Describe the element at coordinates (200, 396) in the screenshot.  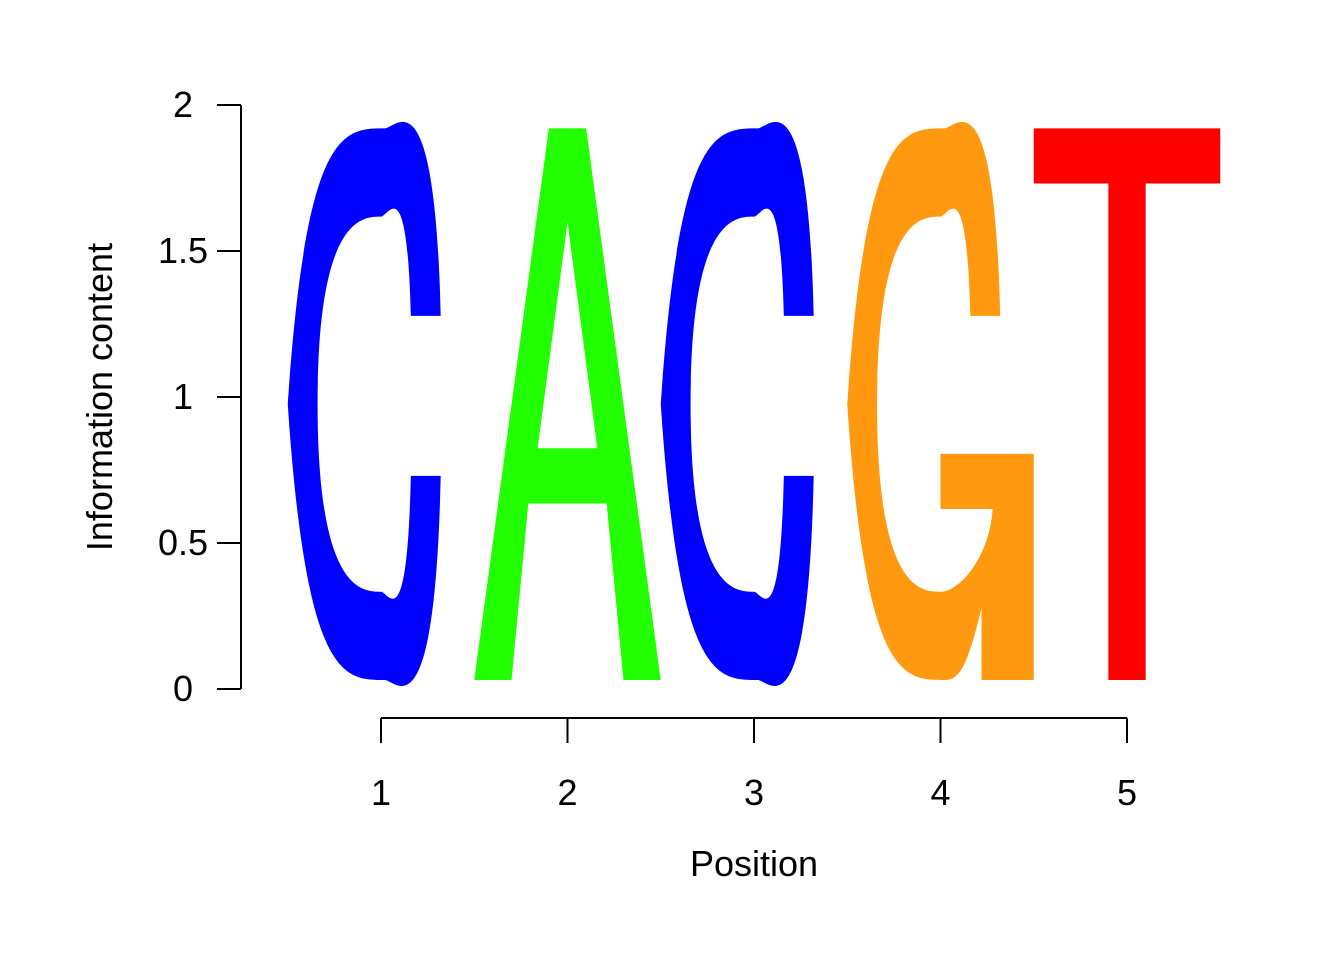
I see `y-axis: 0 0.5 1 1.5 2` at that location.